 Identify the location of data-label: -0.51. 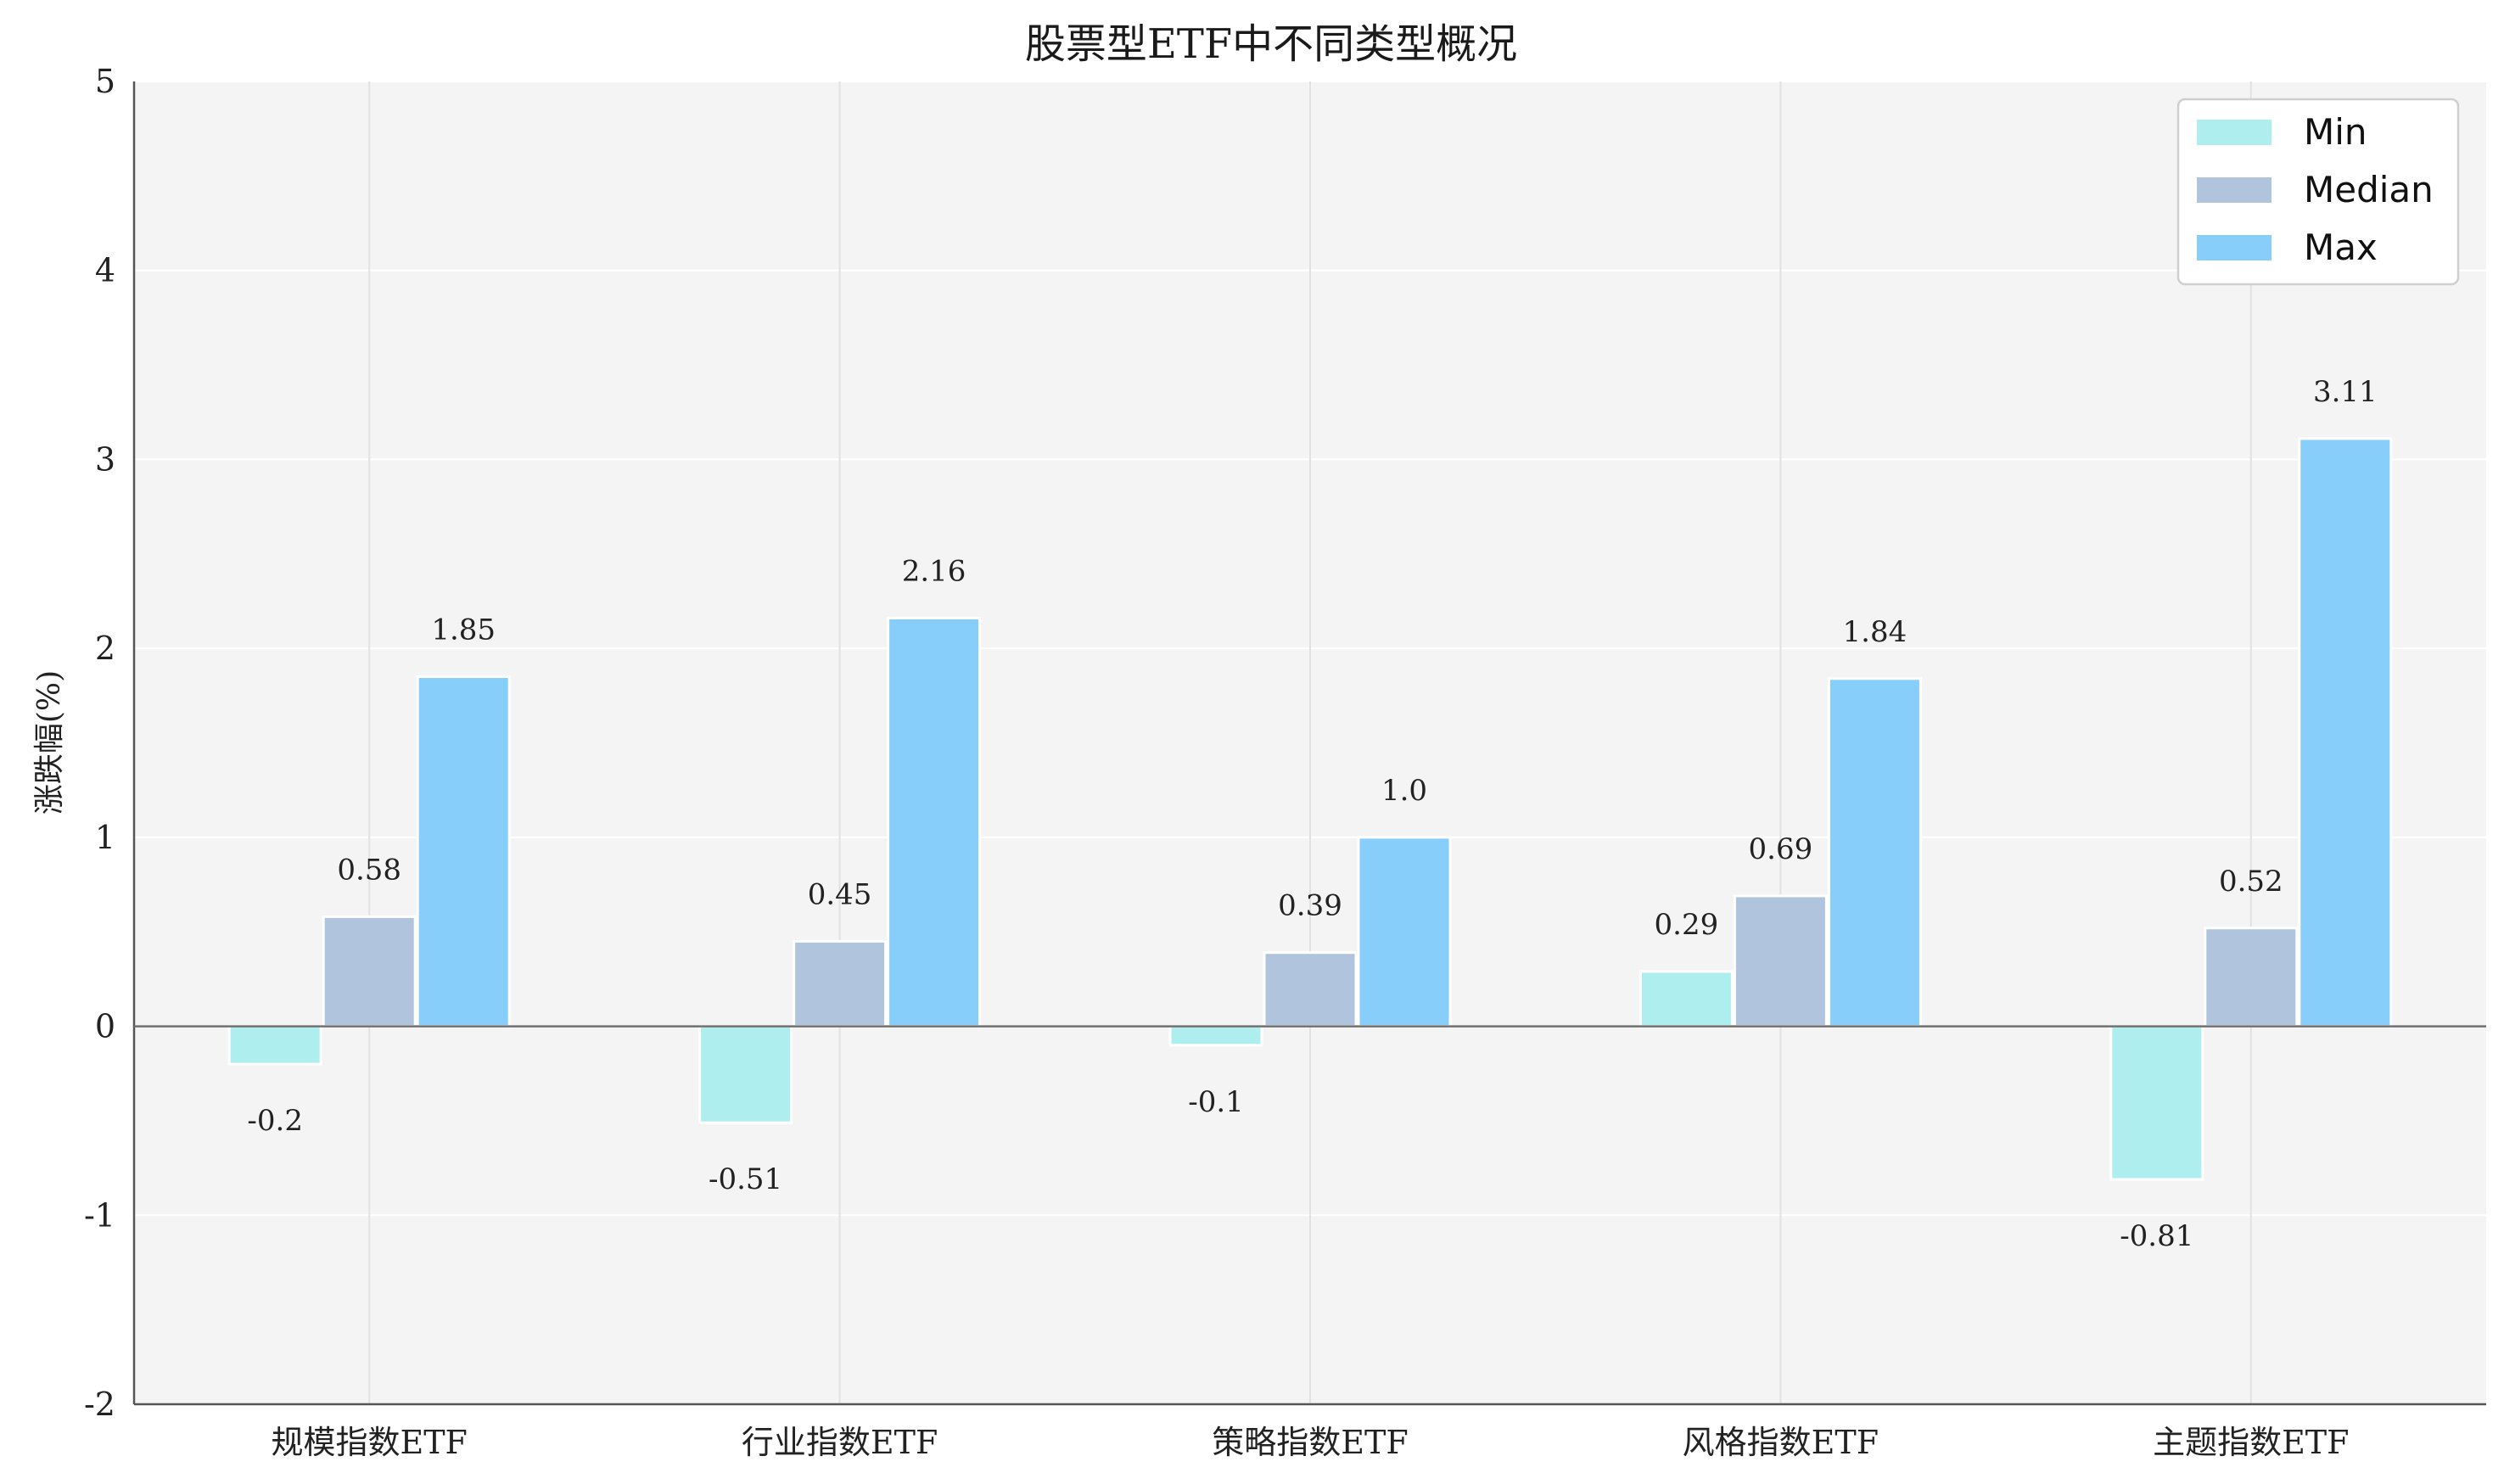
(745, 1179).